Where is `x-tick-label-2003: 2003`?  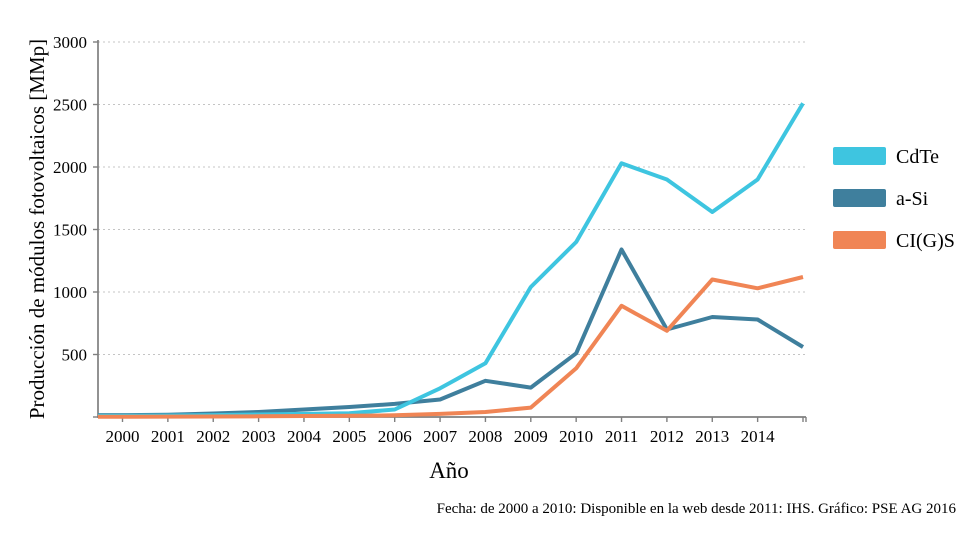
x-tick-label-2003: 2003 is located at coordinates (259, 436).